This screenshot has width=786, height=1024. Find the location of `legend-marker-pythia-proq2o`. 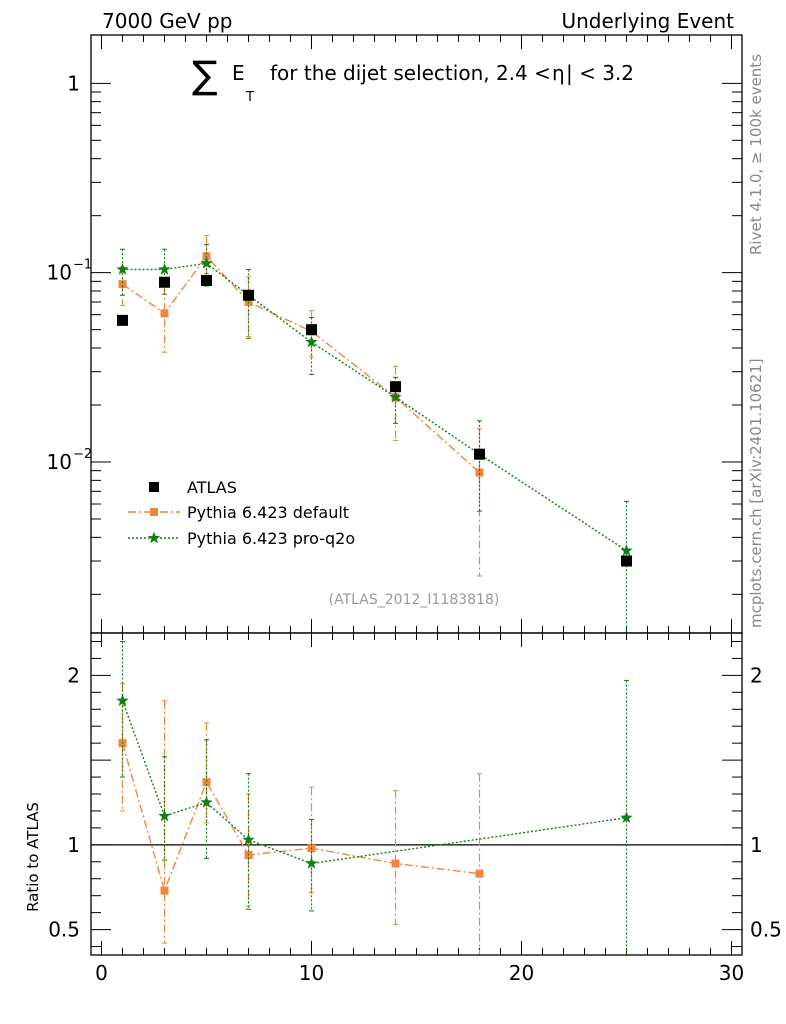

legend-marker-pythia-proq2o is located at coordinates (154, 537).